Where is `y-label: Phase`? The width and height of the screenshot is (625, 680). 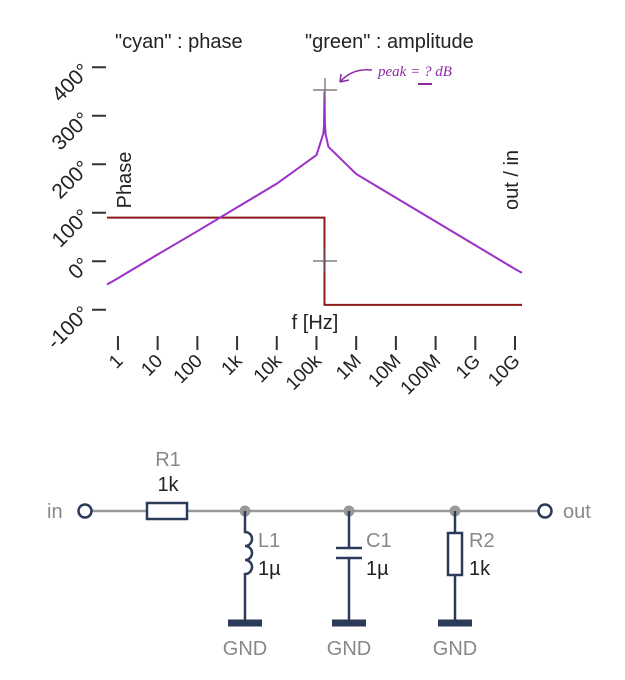
y-label: Phase is located at coordinates (125, 180).